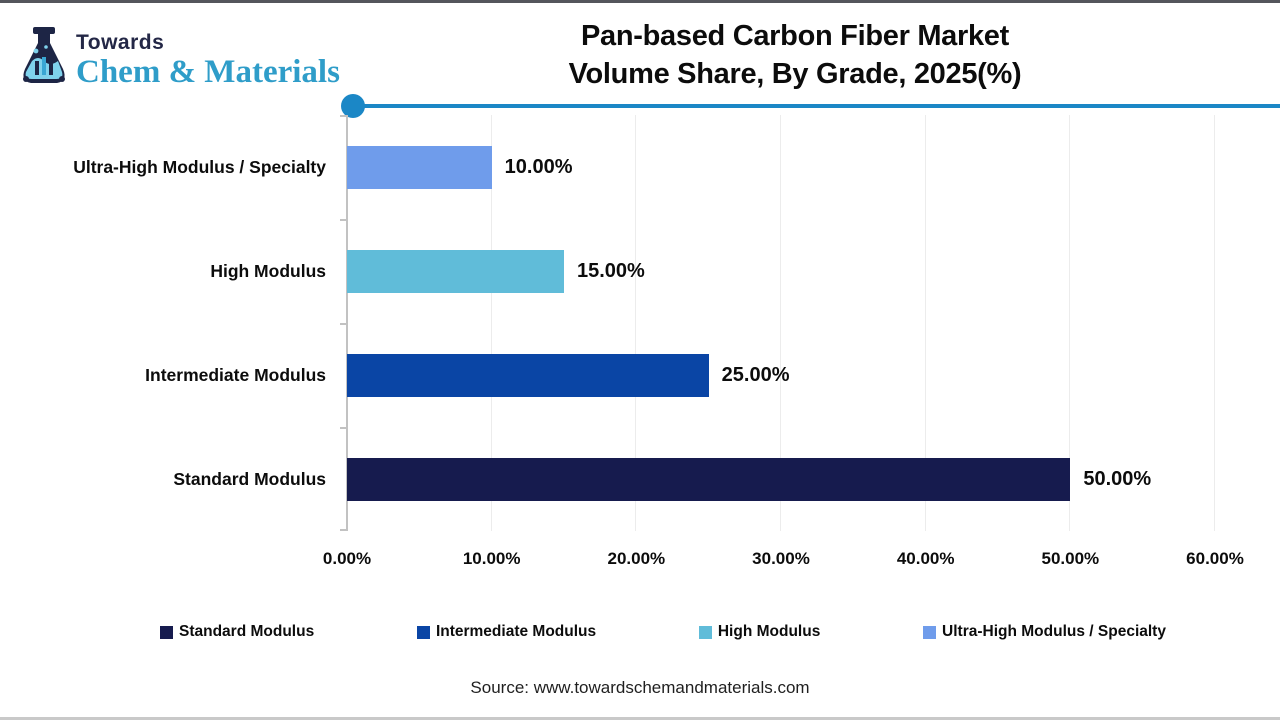 The image size is (1280, 720). What do you see at coordinates (491, 558) in the screenshot?
I see `x-tick-label-10: 10.00%` at bounding box center [491, 558].